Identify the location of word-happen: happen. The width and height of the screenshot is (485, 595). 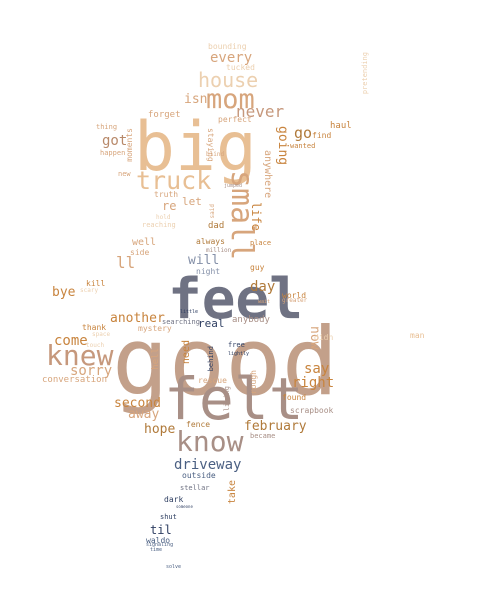
(113, 153).